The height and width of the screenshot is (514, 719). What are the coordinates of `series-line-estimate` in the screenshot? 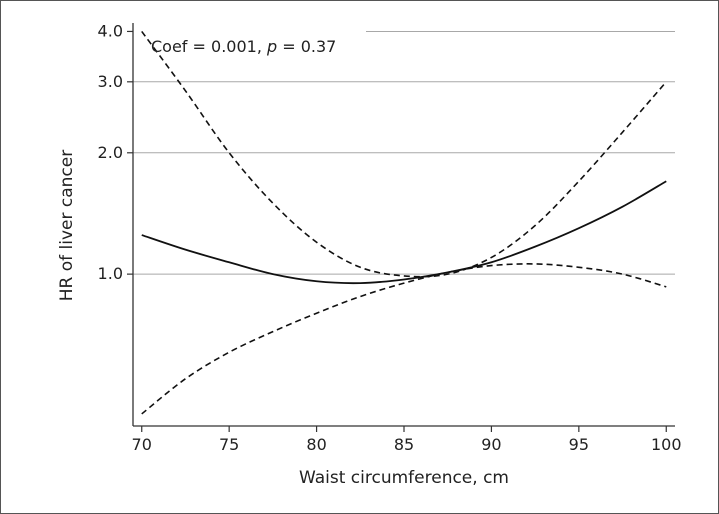 It's located at (404, 232).